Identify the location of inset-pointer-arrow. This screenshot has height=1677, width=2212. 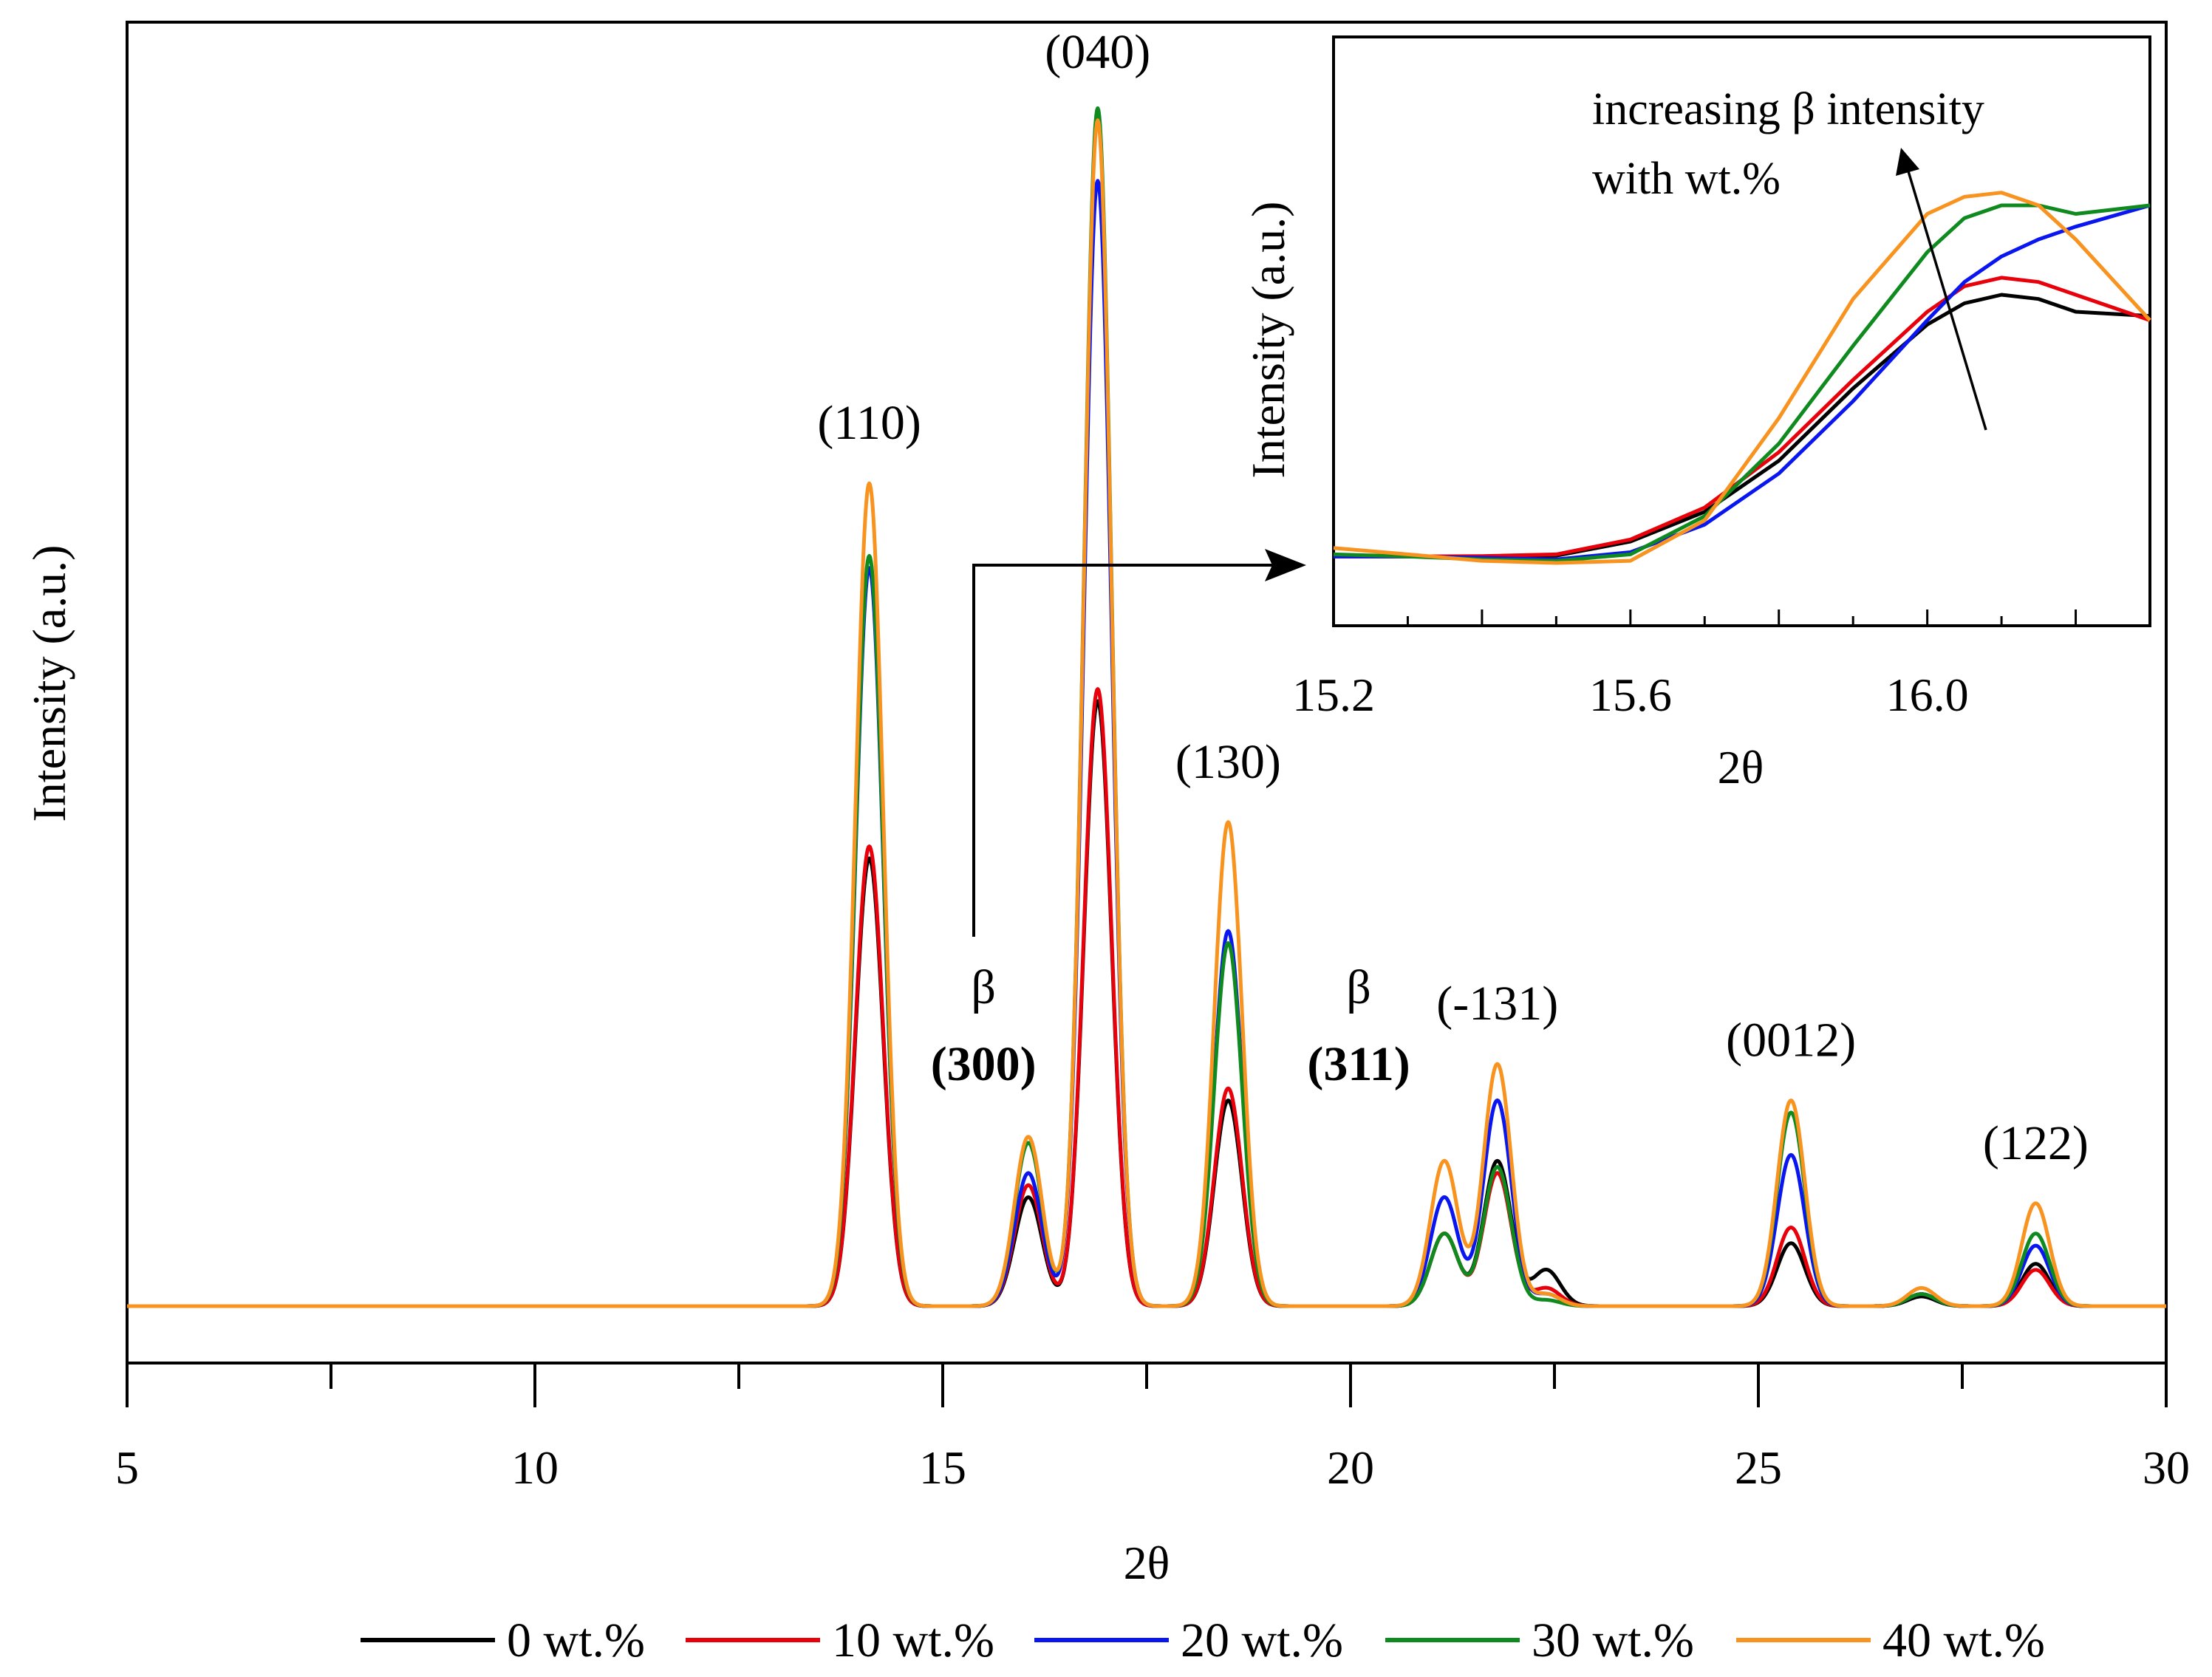
(1123, 750).